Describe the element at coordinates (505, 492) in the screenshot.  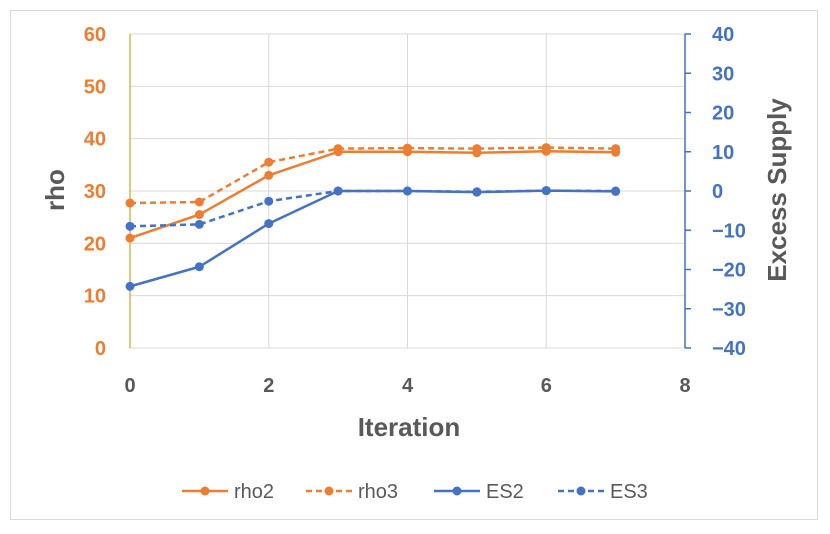
I see `legend-label-ES2: ES2` at that location.